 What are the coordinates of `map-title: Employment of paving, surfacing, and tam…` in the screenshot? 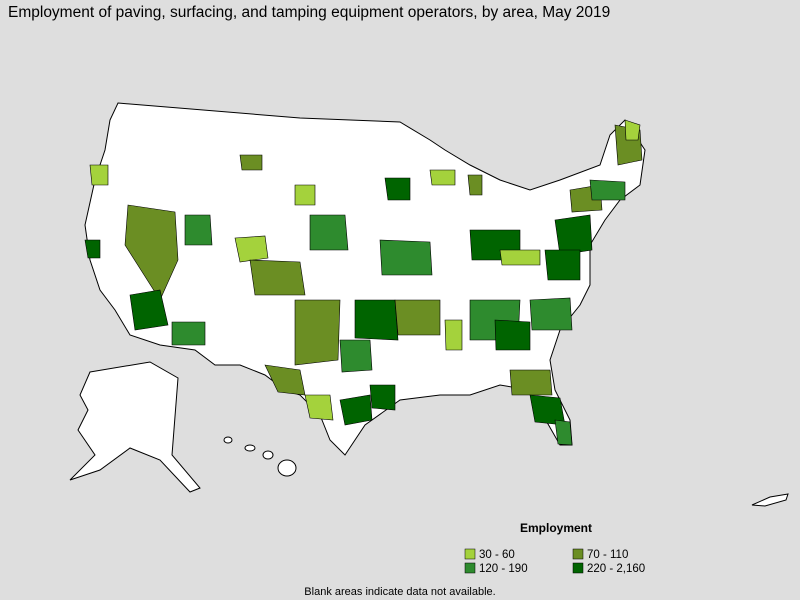 It's located at (309, 12).